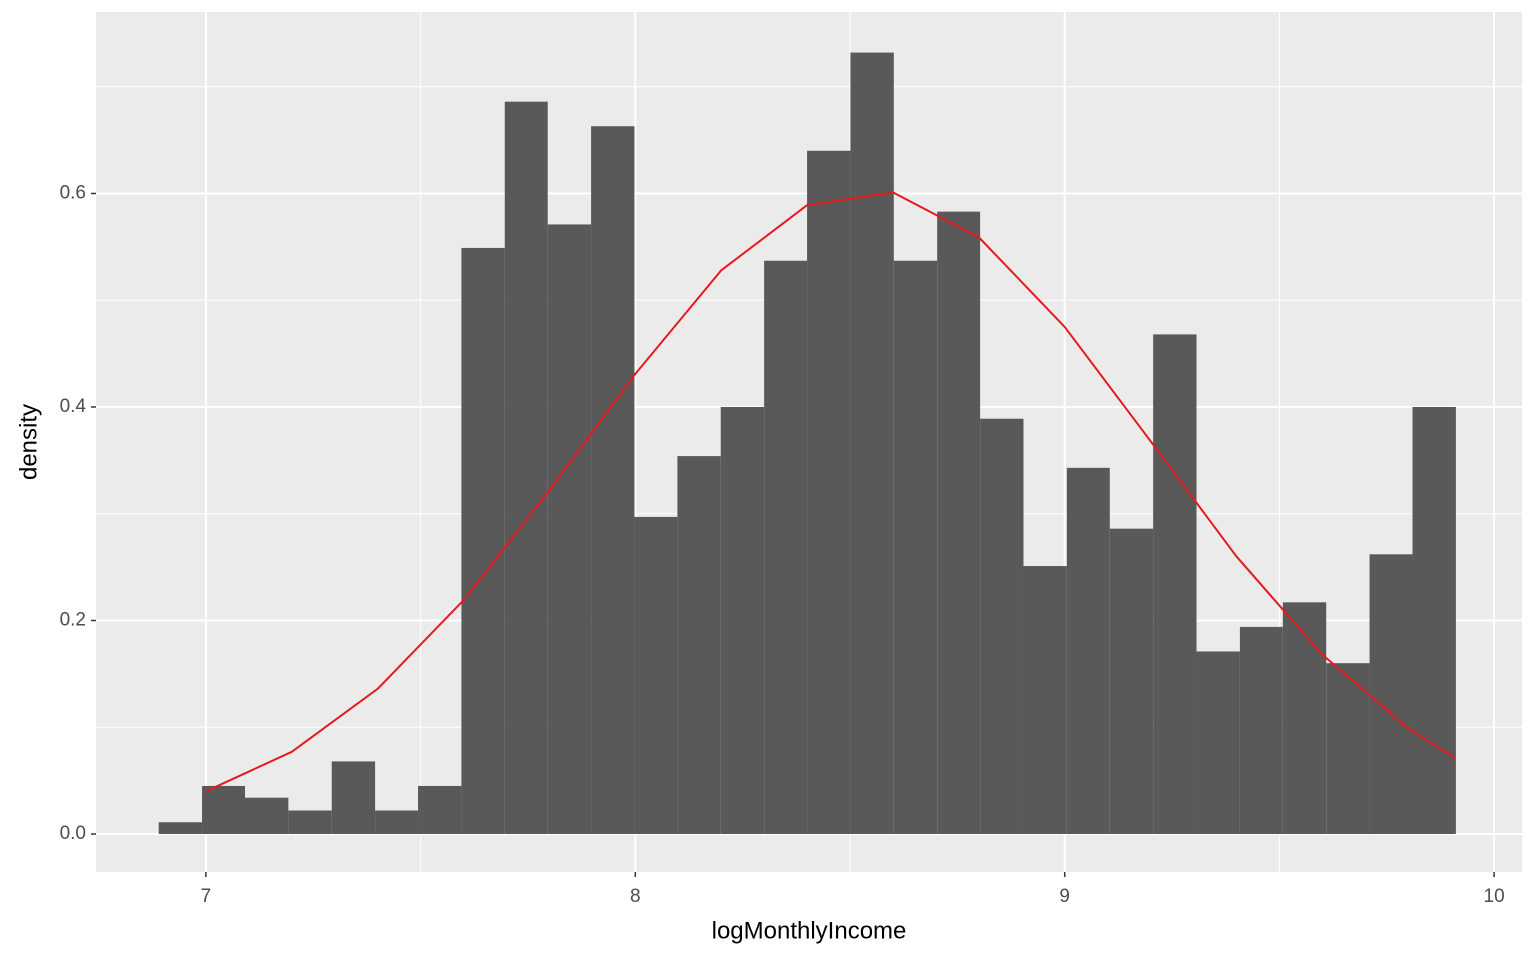  Describe the element at coordinates (809, 930) in the screenshot. I see `x-axis-title: logMonthlyIncome` at that location.